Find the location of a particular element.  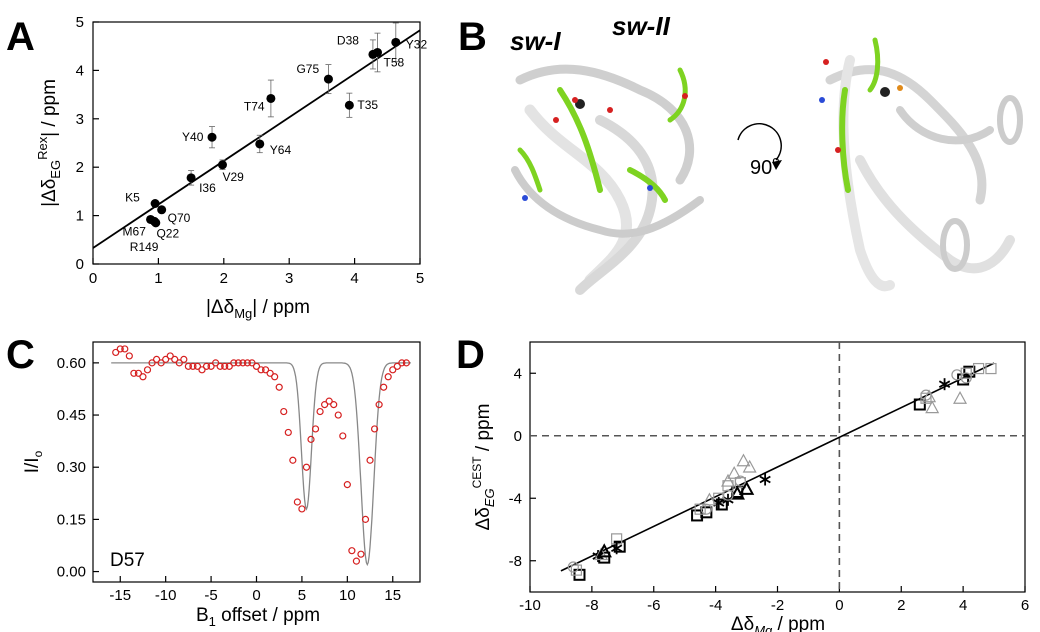

x-tick-label: -15 is located at coordinates (120, 595).